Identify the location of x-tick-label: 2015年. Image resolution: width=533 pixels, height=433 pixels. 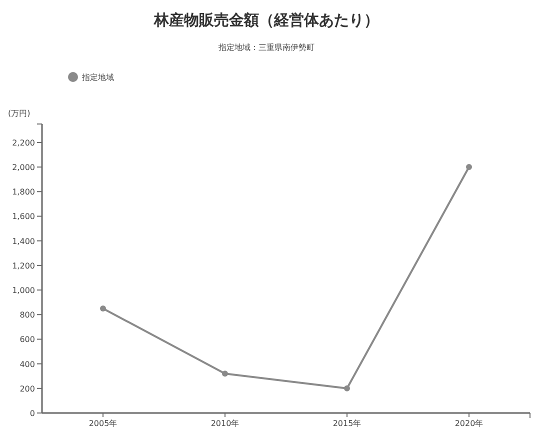
(347, 423).